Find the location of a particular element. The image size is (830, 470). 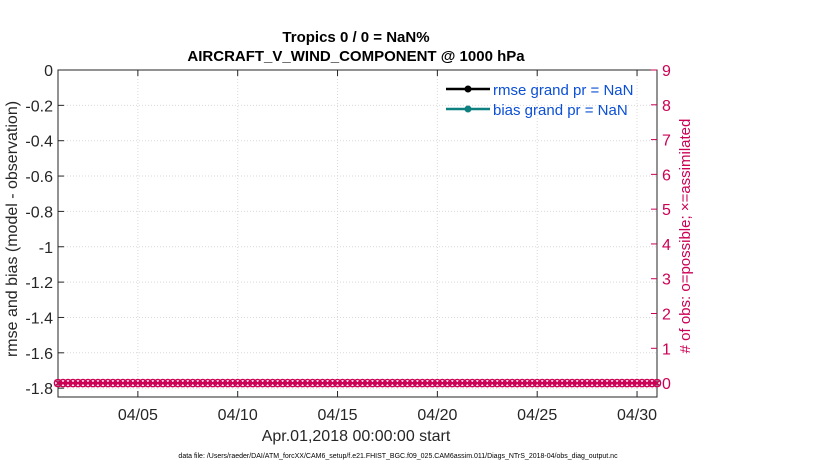

y-tick-label-left: 0 is located at coordinates (48, 71).